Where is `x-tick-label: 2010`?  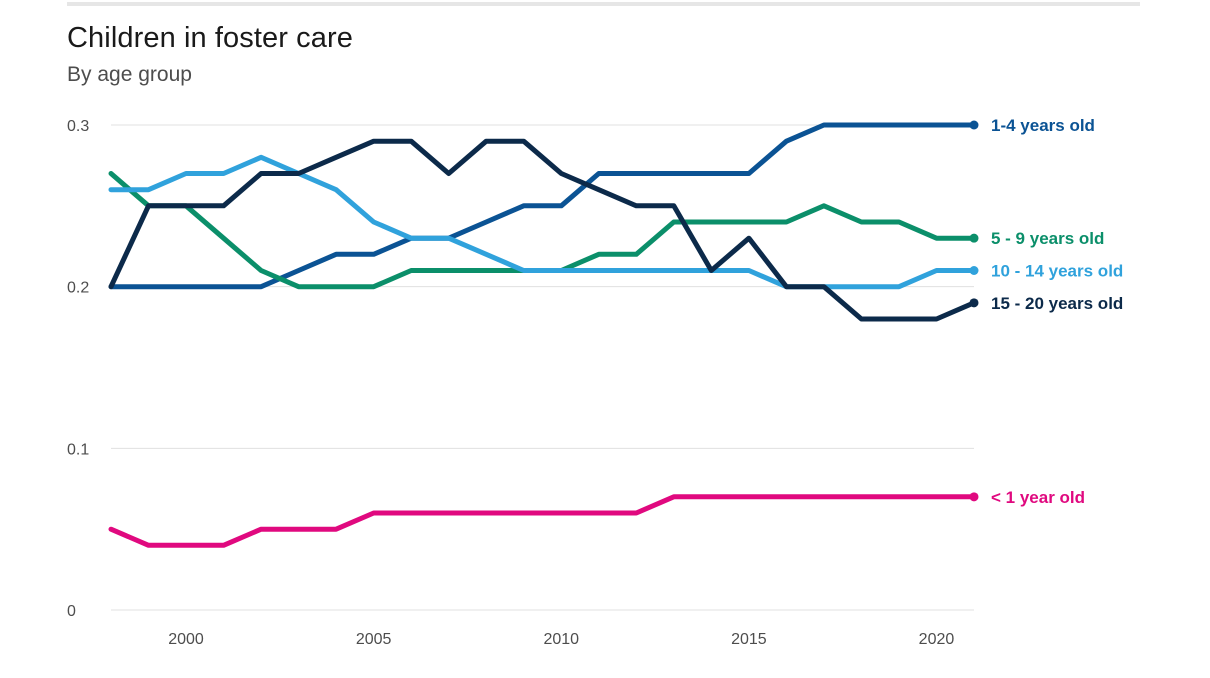 x-tick-label: 2010 is located at coordinates (561, 639).